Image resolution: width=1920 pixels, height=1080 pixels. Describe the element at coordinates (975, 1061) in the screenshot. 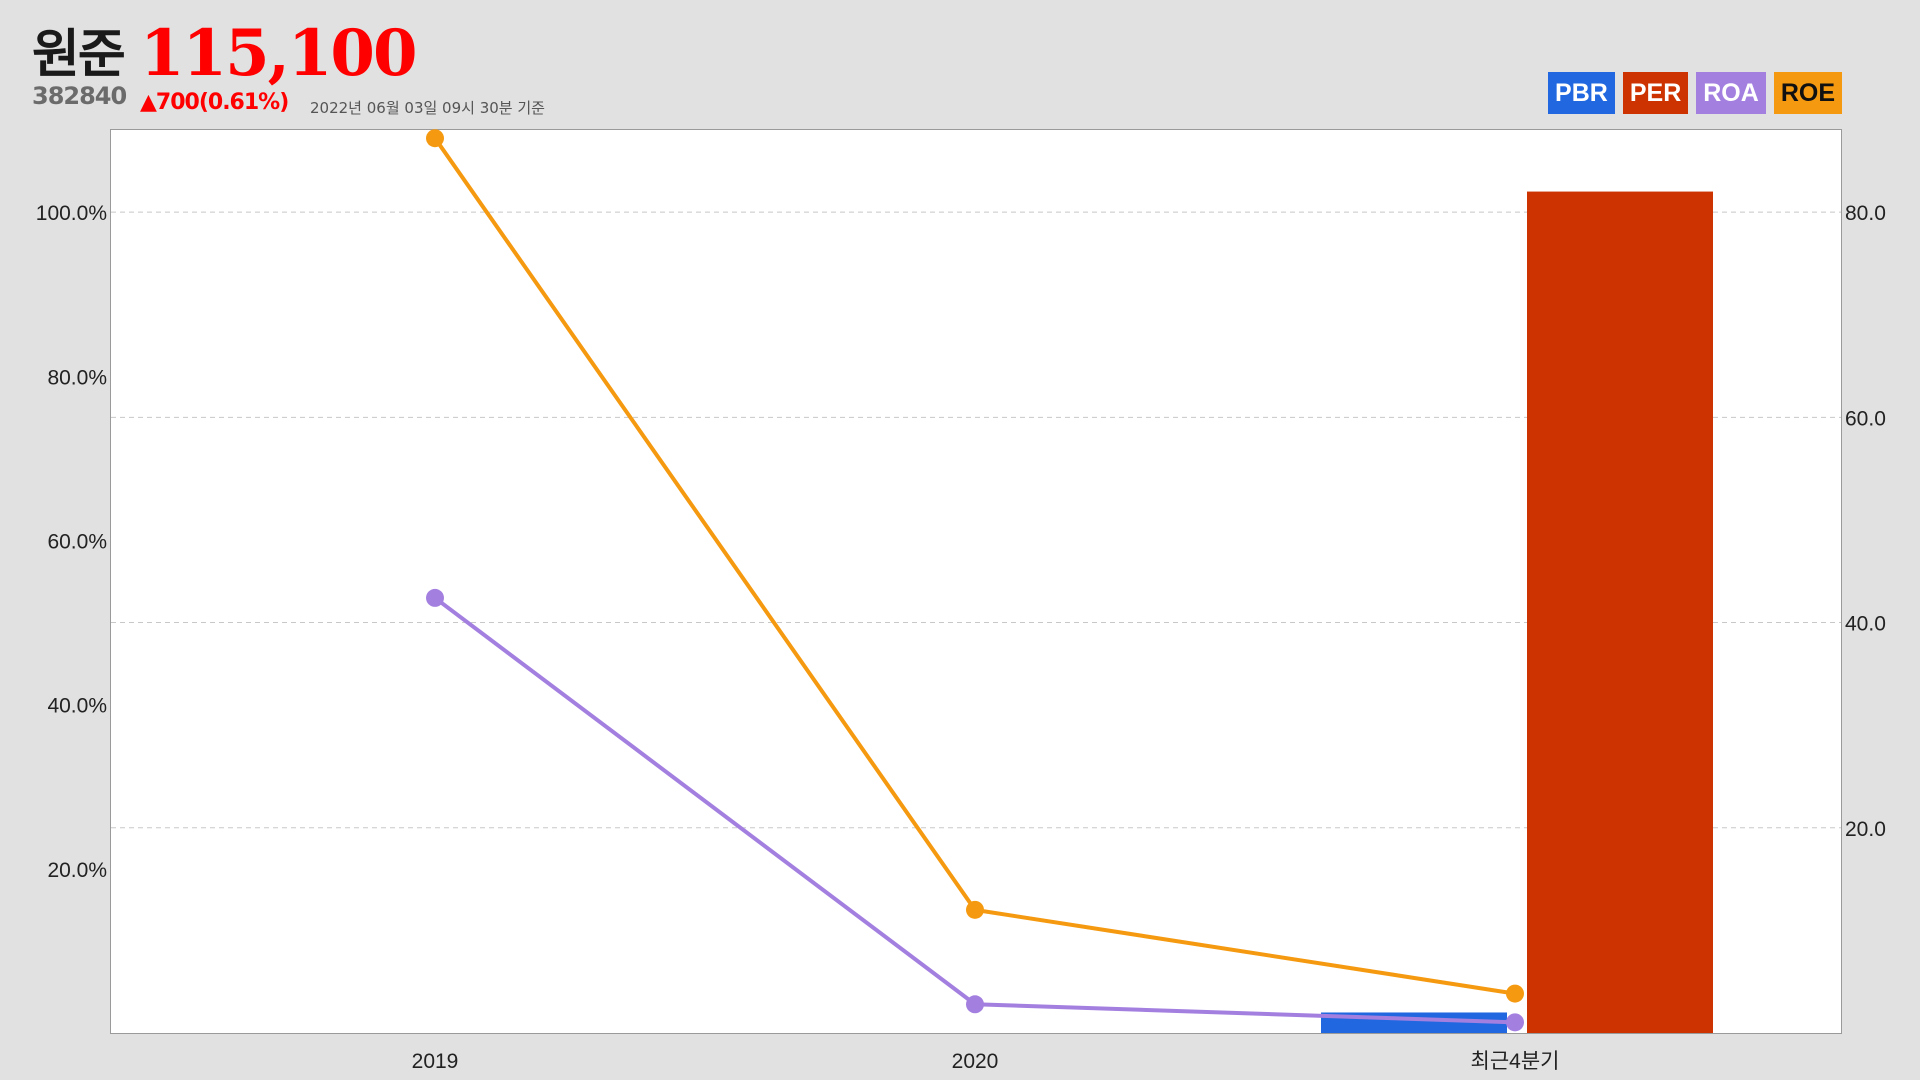

I see `x-axis-tick-label: 2020` at that location.